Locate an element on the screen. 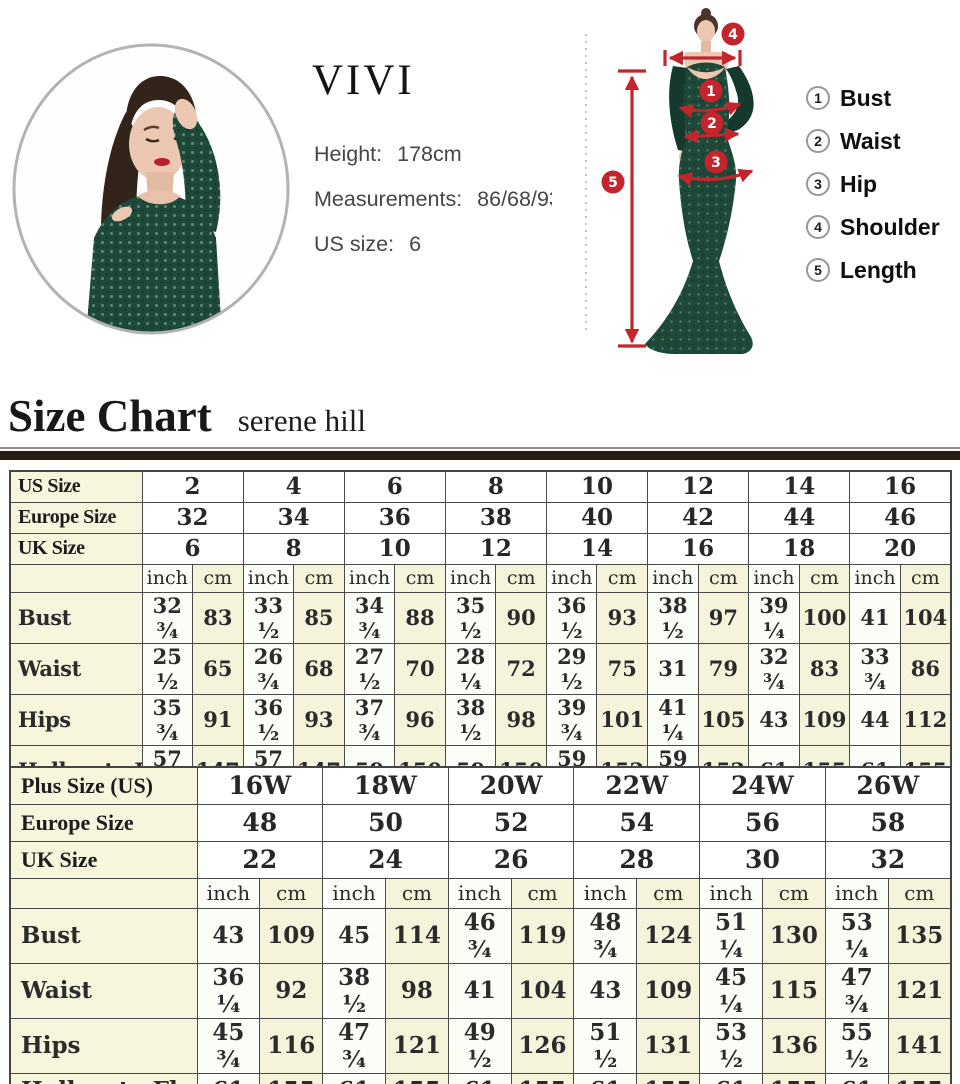  measure-value: 41 ¼ is located at coordinates (673, 719).